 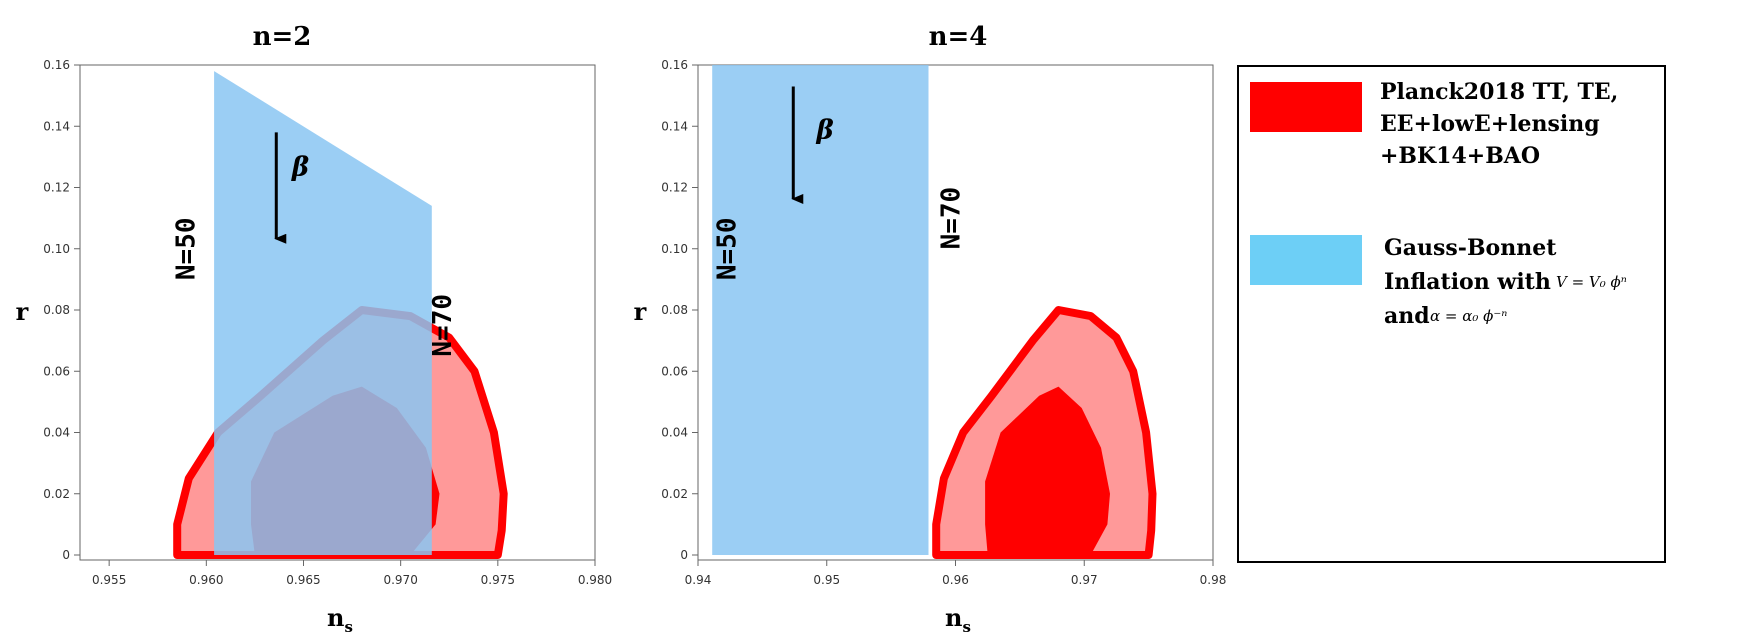 I want to click on legend-math-coupling: α = α₀ ϕ⁻ⁿ, so click(x=1468, y=316).